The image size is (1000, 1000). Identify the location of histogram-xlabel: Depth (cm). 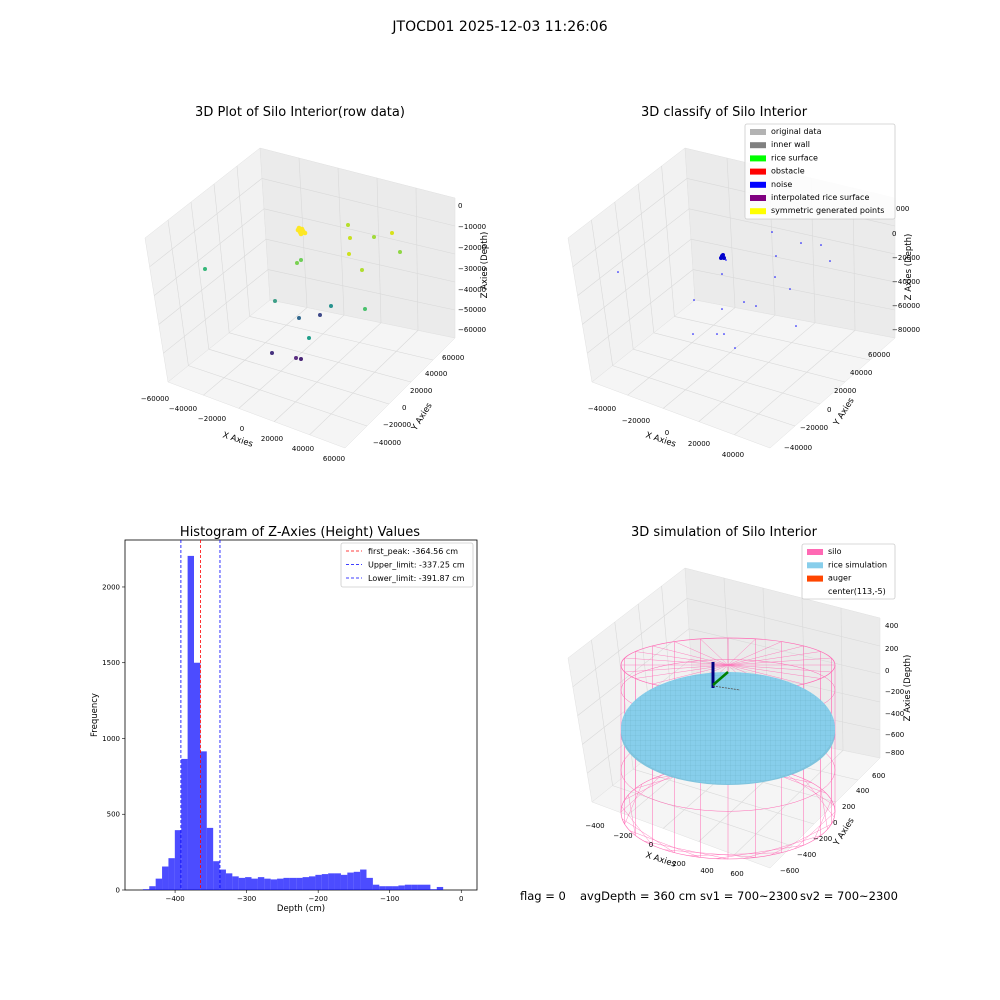
(301, 909).